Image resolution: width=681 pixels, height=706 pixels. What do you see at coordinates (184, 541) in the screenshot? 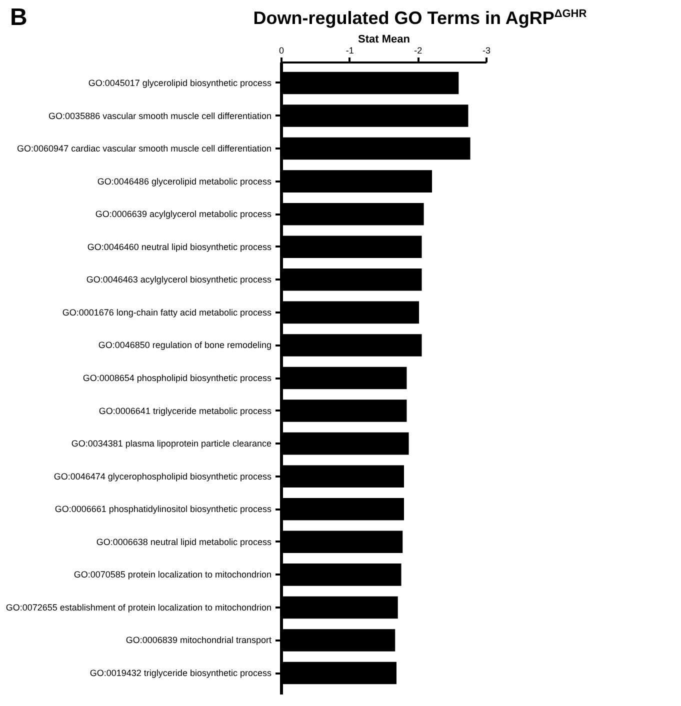
I see `y-tick-label: GO:0006638 neutral lipid metabolic process` at bounding box center [184, 541].